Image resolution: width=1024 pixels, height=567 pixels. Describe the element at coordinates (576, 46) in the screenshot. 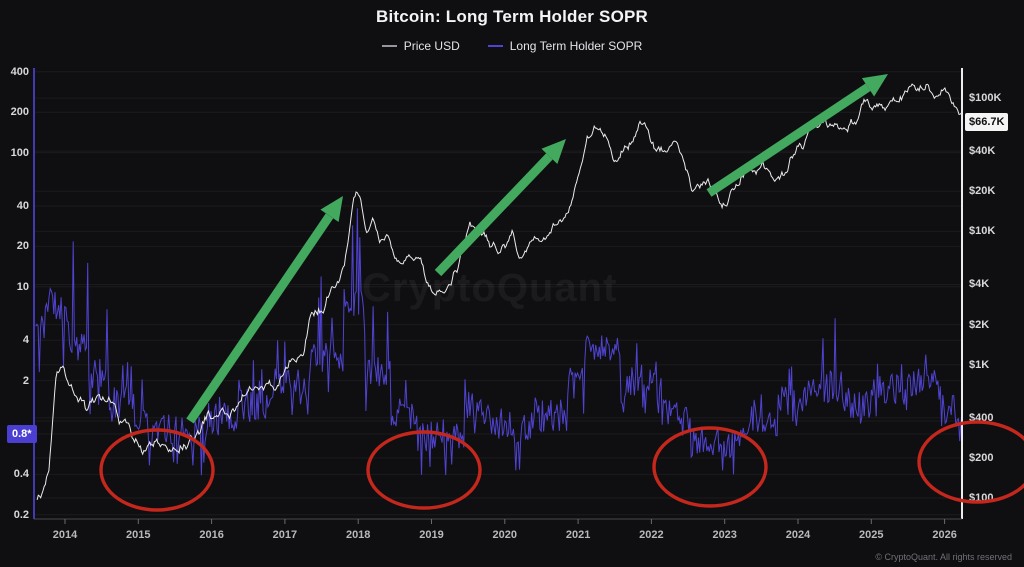

I see `legend-label: Long Term Holder SOPR` at that location.